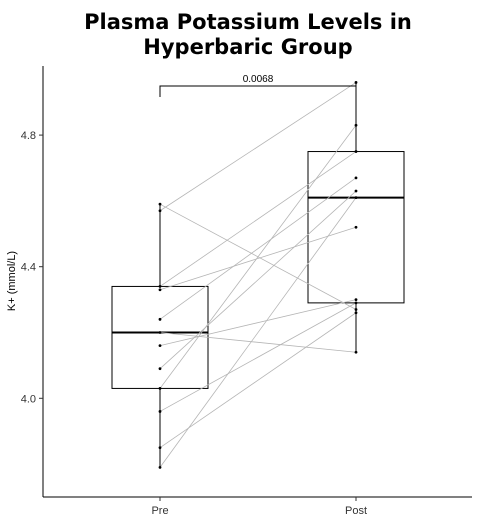 Image resolution: width=480 pixels, height=523 pixels. I want to click on x-axis-ticks: Pre Post, so click(259, 507).